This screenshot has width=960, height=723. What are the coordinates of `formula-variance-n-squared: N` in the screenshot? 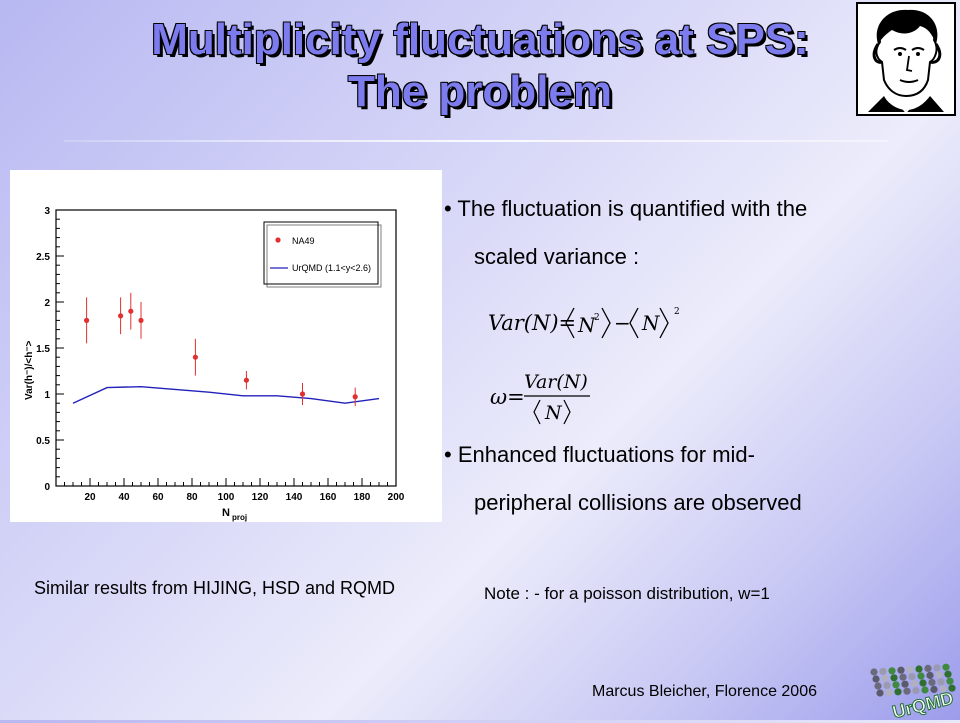 It's located at (587, 325).